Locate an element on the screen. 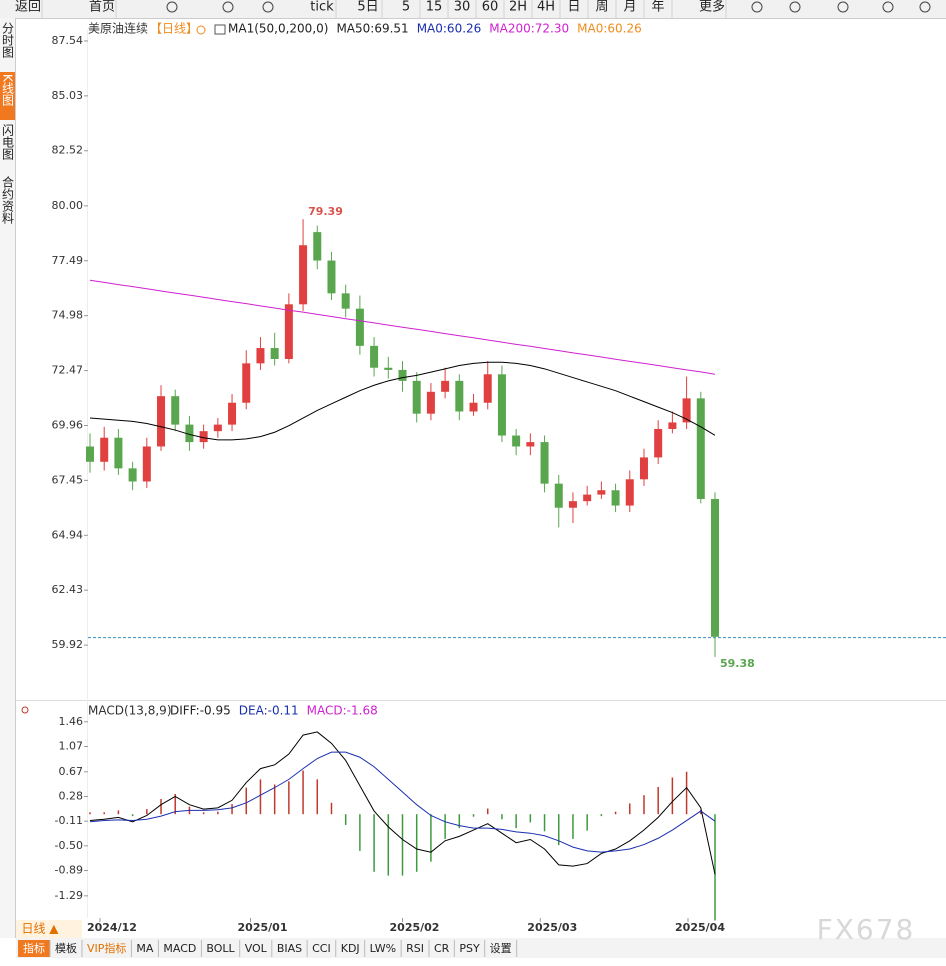 This screenshot has height=966, width=946. indicator-tab: RSI is located at coordinates (415, 948).